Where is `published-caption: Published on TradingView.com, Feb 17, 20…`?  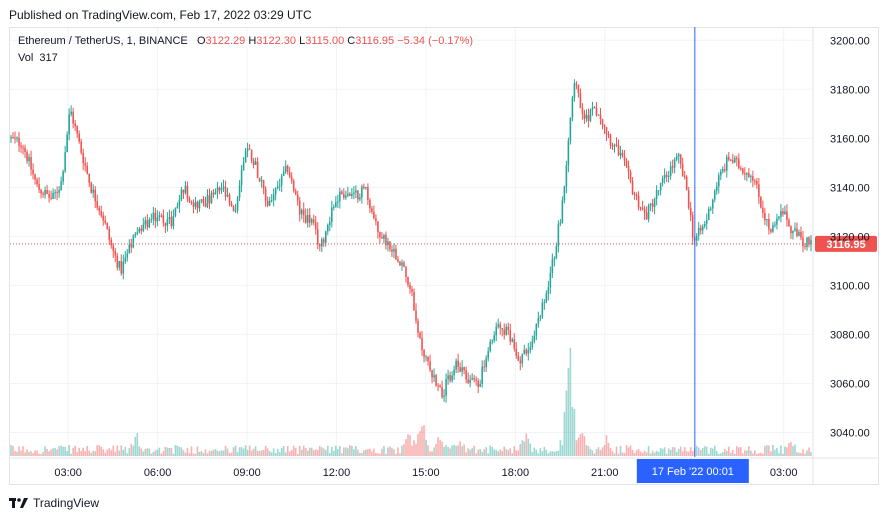
published-caption: Published on TradingView.com, Feb 17, 20… is located at coordinates (160, 15).